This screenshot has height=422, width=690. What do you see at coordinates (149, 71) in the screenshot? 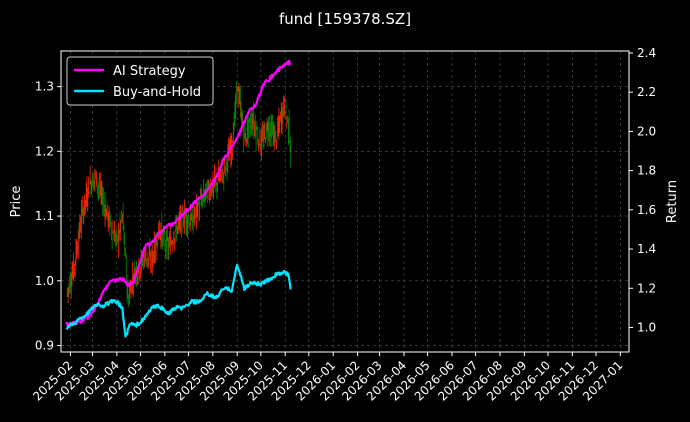
I see `legend-label-ai-strategy: AI Strategy` at bounding box center [149, 71].